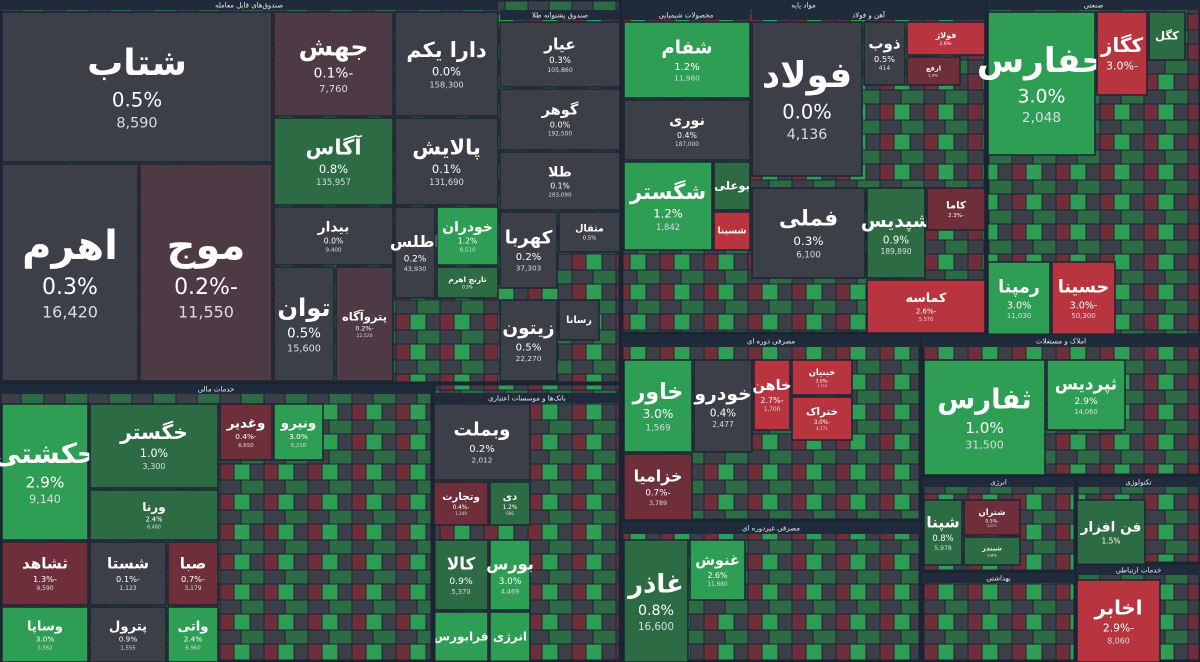  I want to click on tile-name: ختراک, so click(822, 412).